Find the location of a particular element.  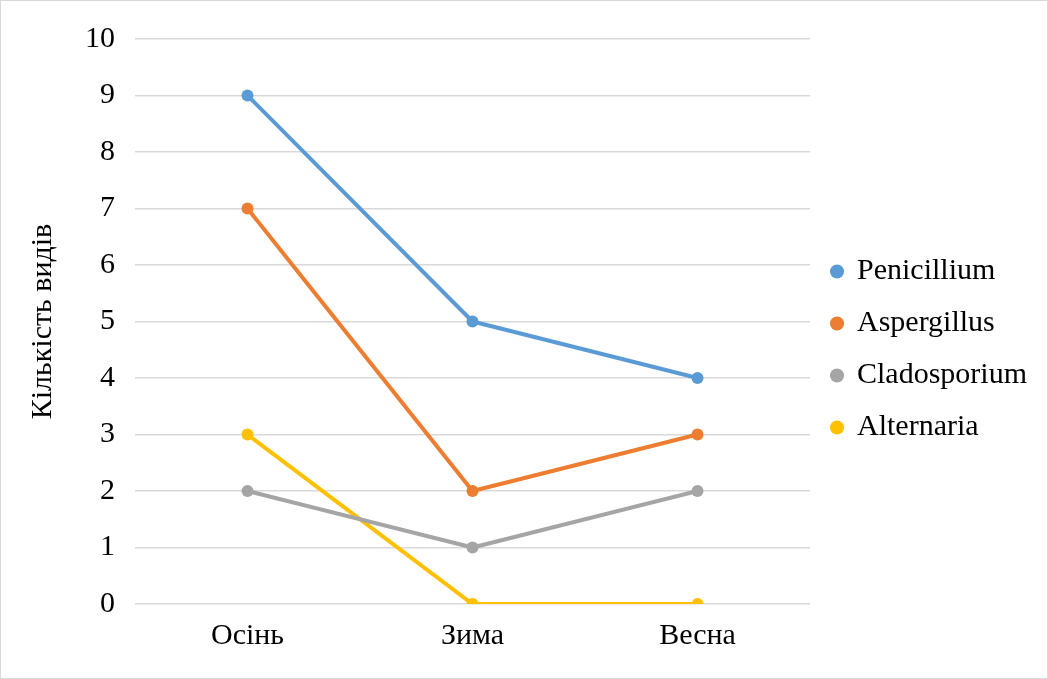

y-tick-label: 0 is located at coordinates (107, 601).